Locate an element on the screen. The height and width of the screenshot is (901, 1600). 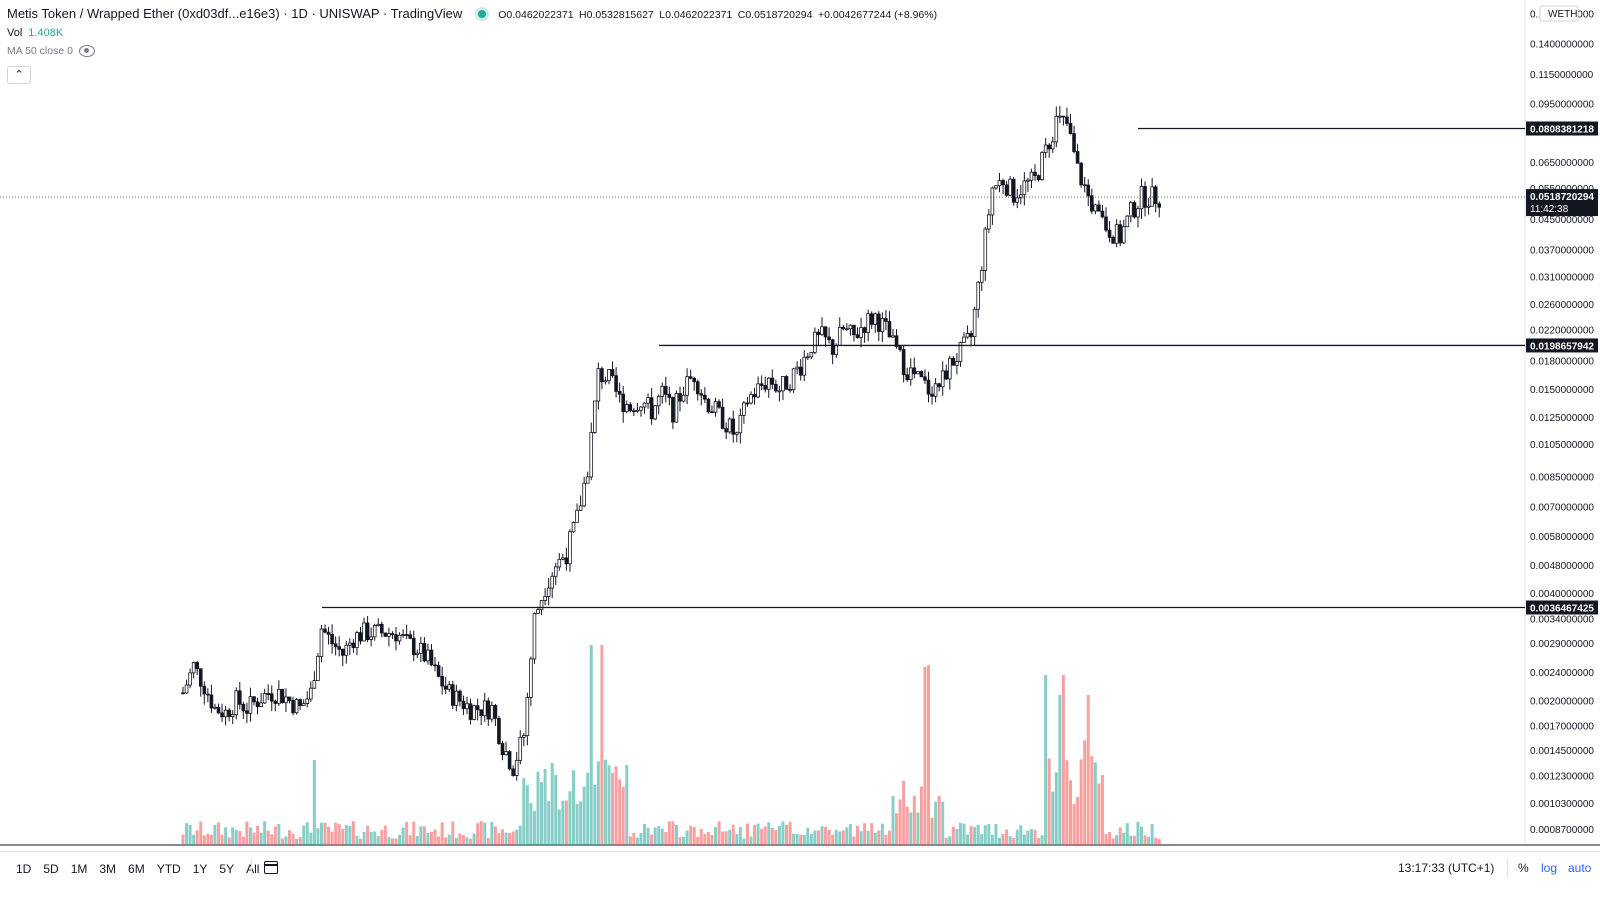
level-price-tag is located at coordinates (1562, 345).